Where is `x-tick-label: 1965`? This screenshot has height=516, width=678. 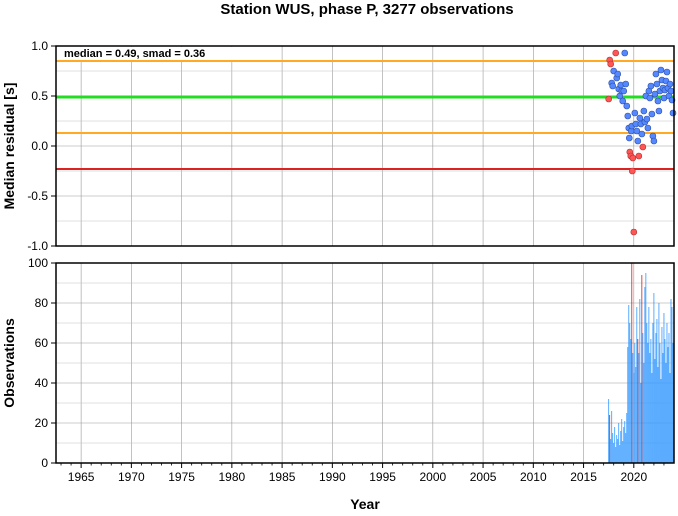 x-tick-label: 1965 is located at coordinates (81, 477).